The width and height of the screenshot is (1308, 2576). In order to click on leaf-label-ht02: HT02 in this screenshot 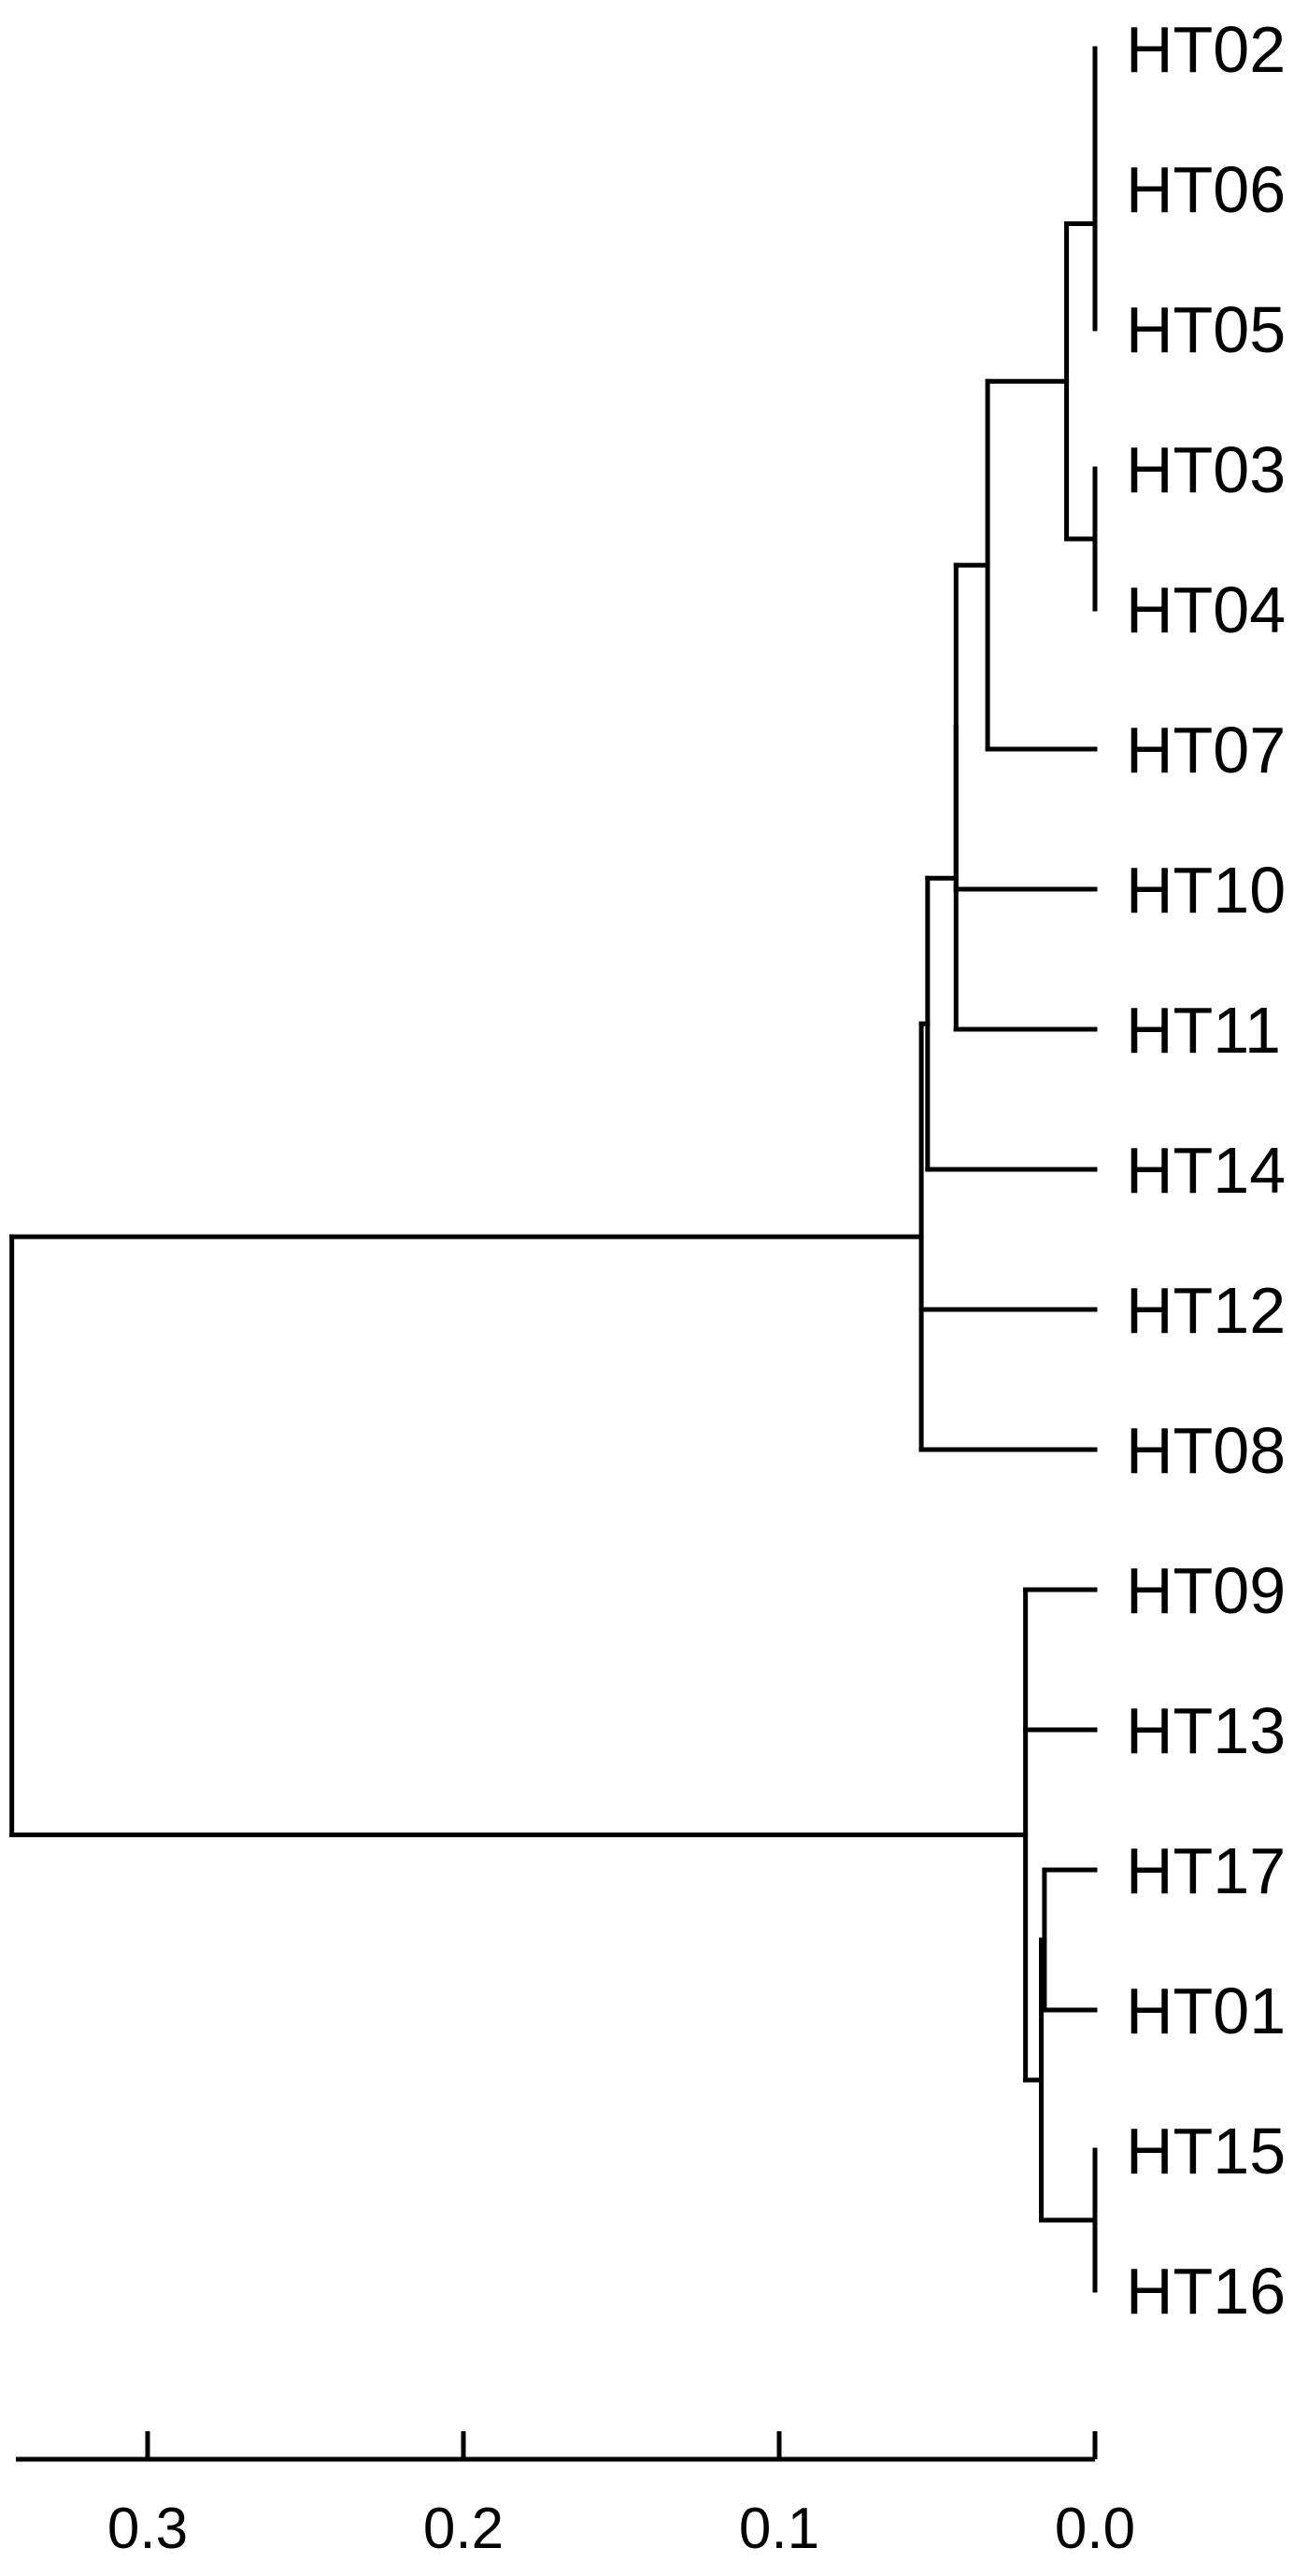, I will do `click(1206, 49)`.